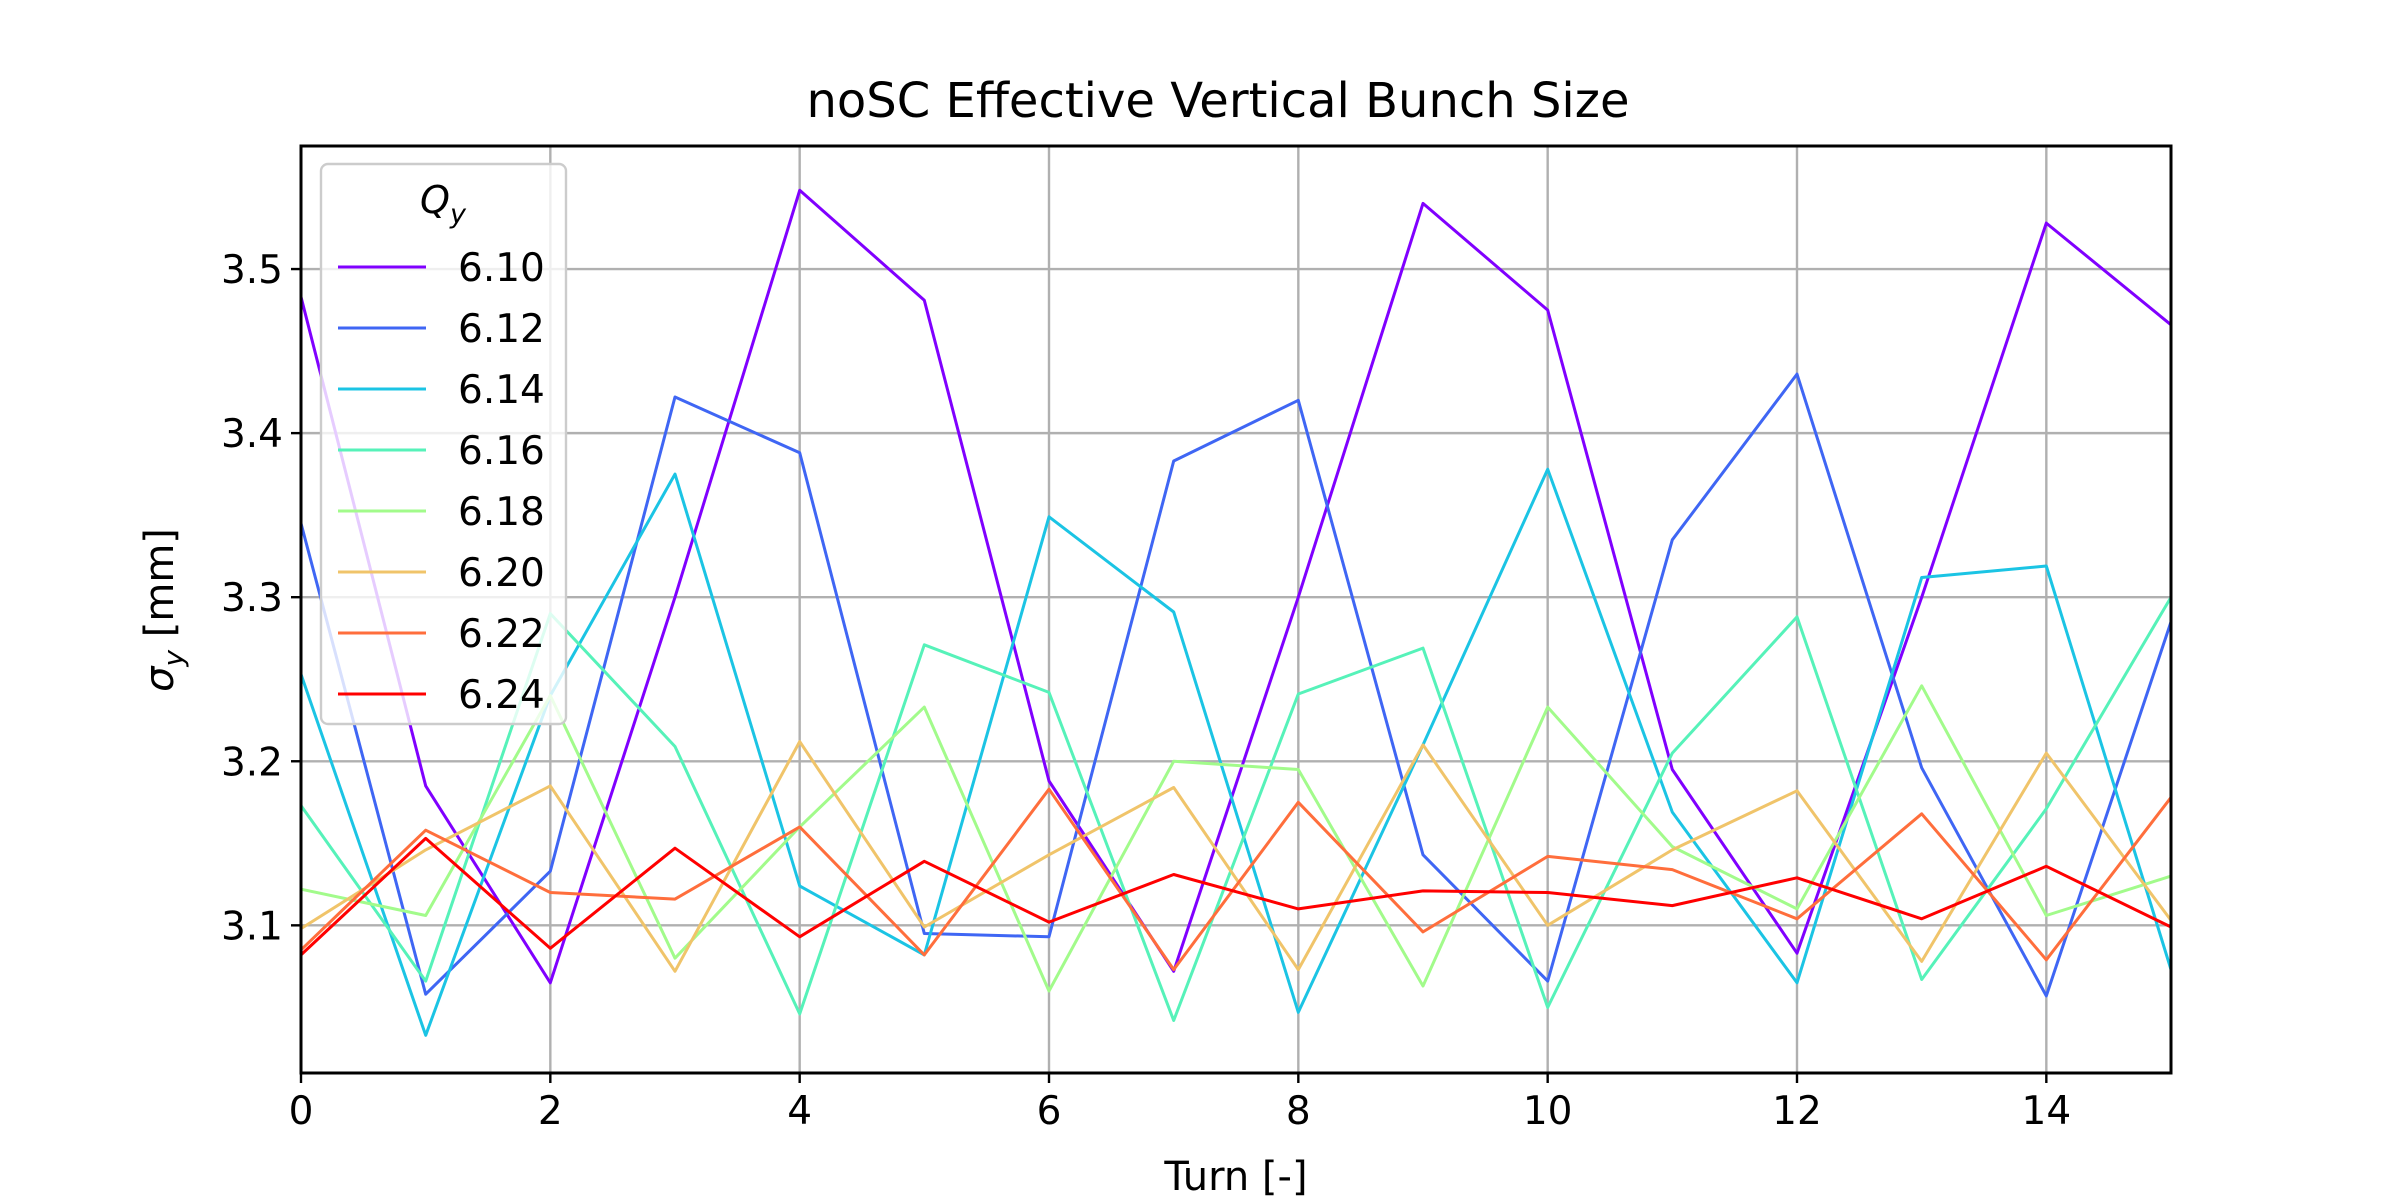 The image size is (2400, 1200). What do you see at coordinates (550, 1111) in the screenshot?
I see `x-tick-label: 2` at bounding box center [550, 1111].